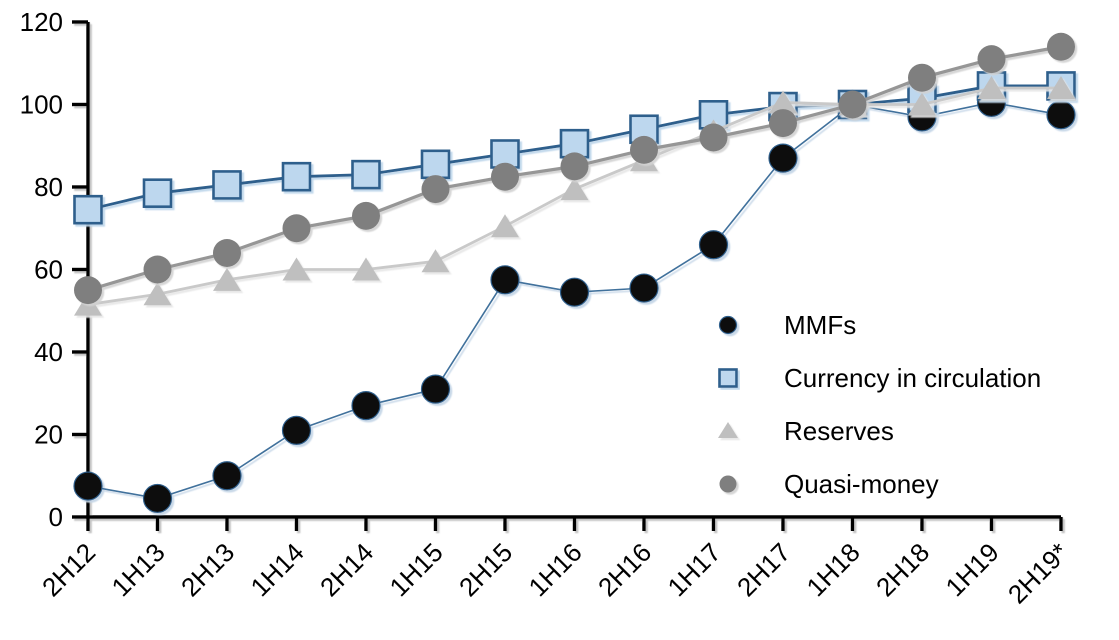 This screenshot has height=640, width=1119. I want to click on x-axis-label: 1H16, so click(555, 569).